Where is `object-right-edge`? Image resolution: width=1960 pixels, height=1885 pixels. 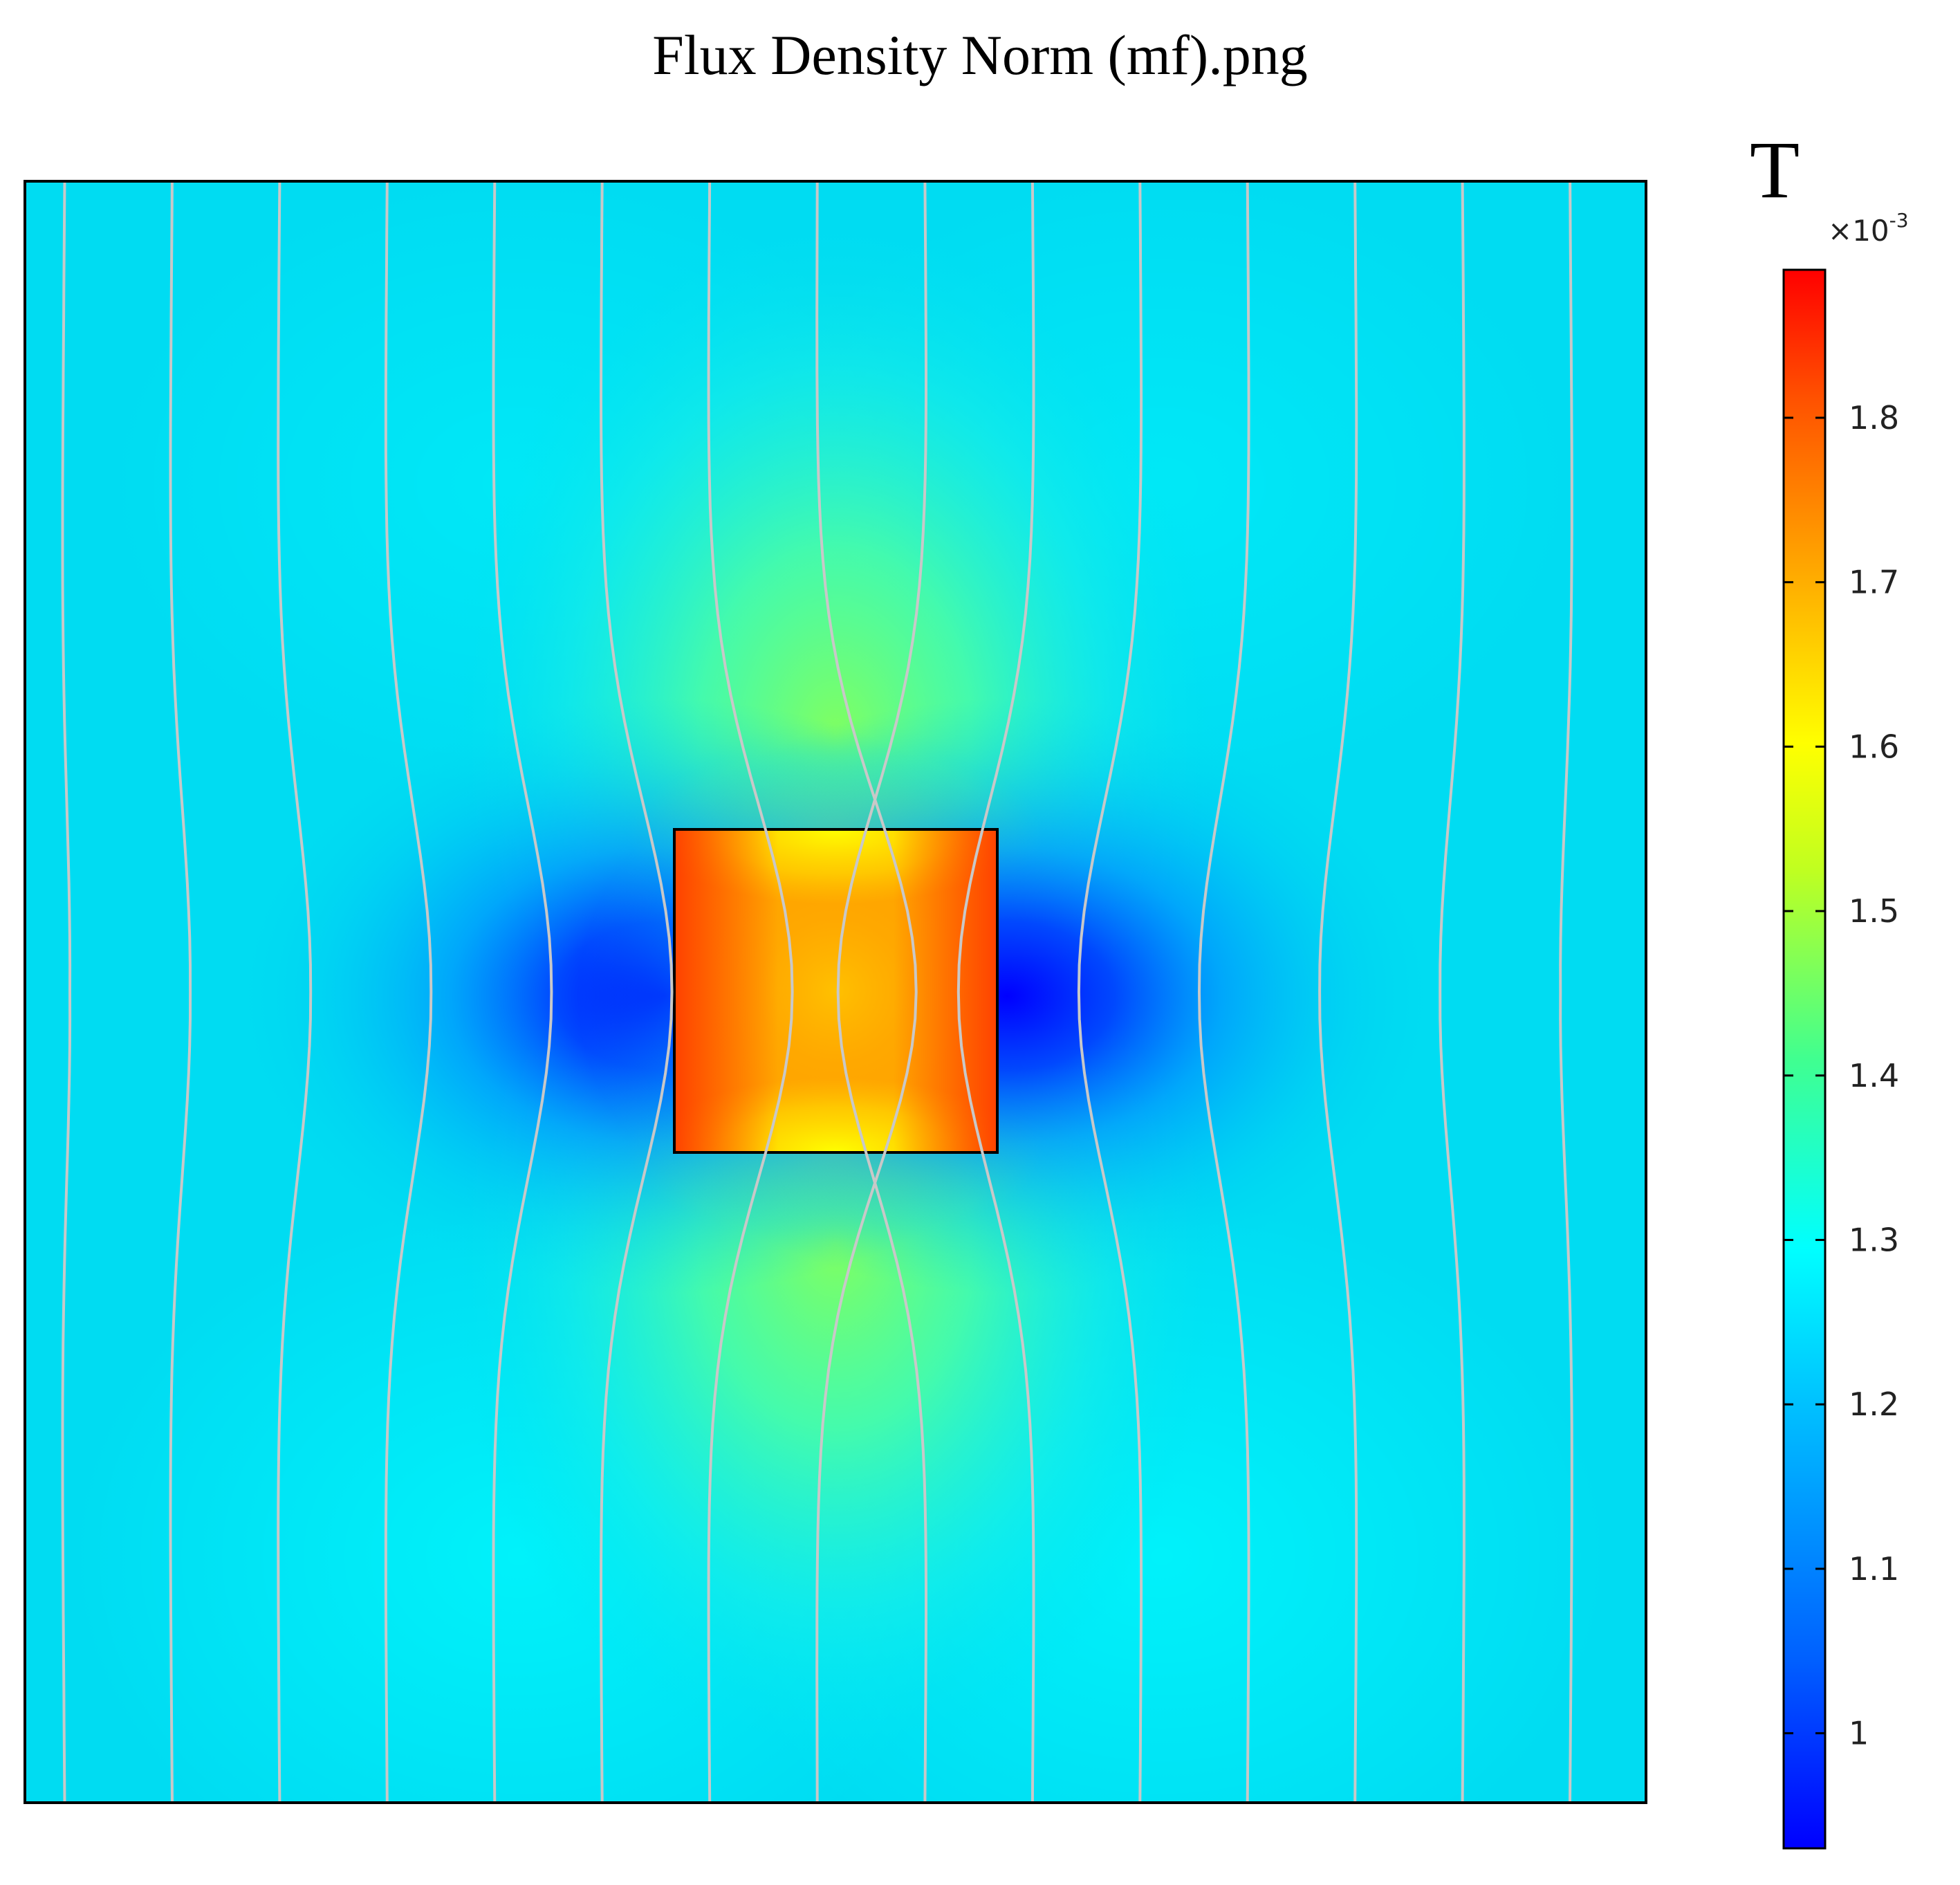 object-right-edge is located at coordinates (945, 990).